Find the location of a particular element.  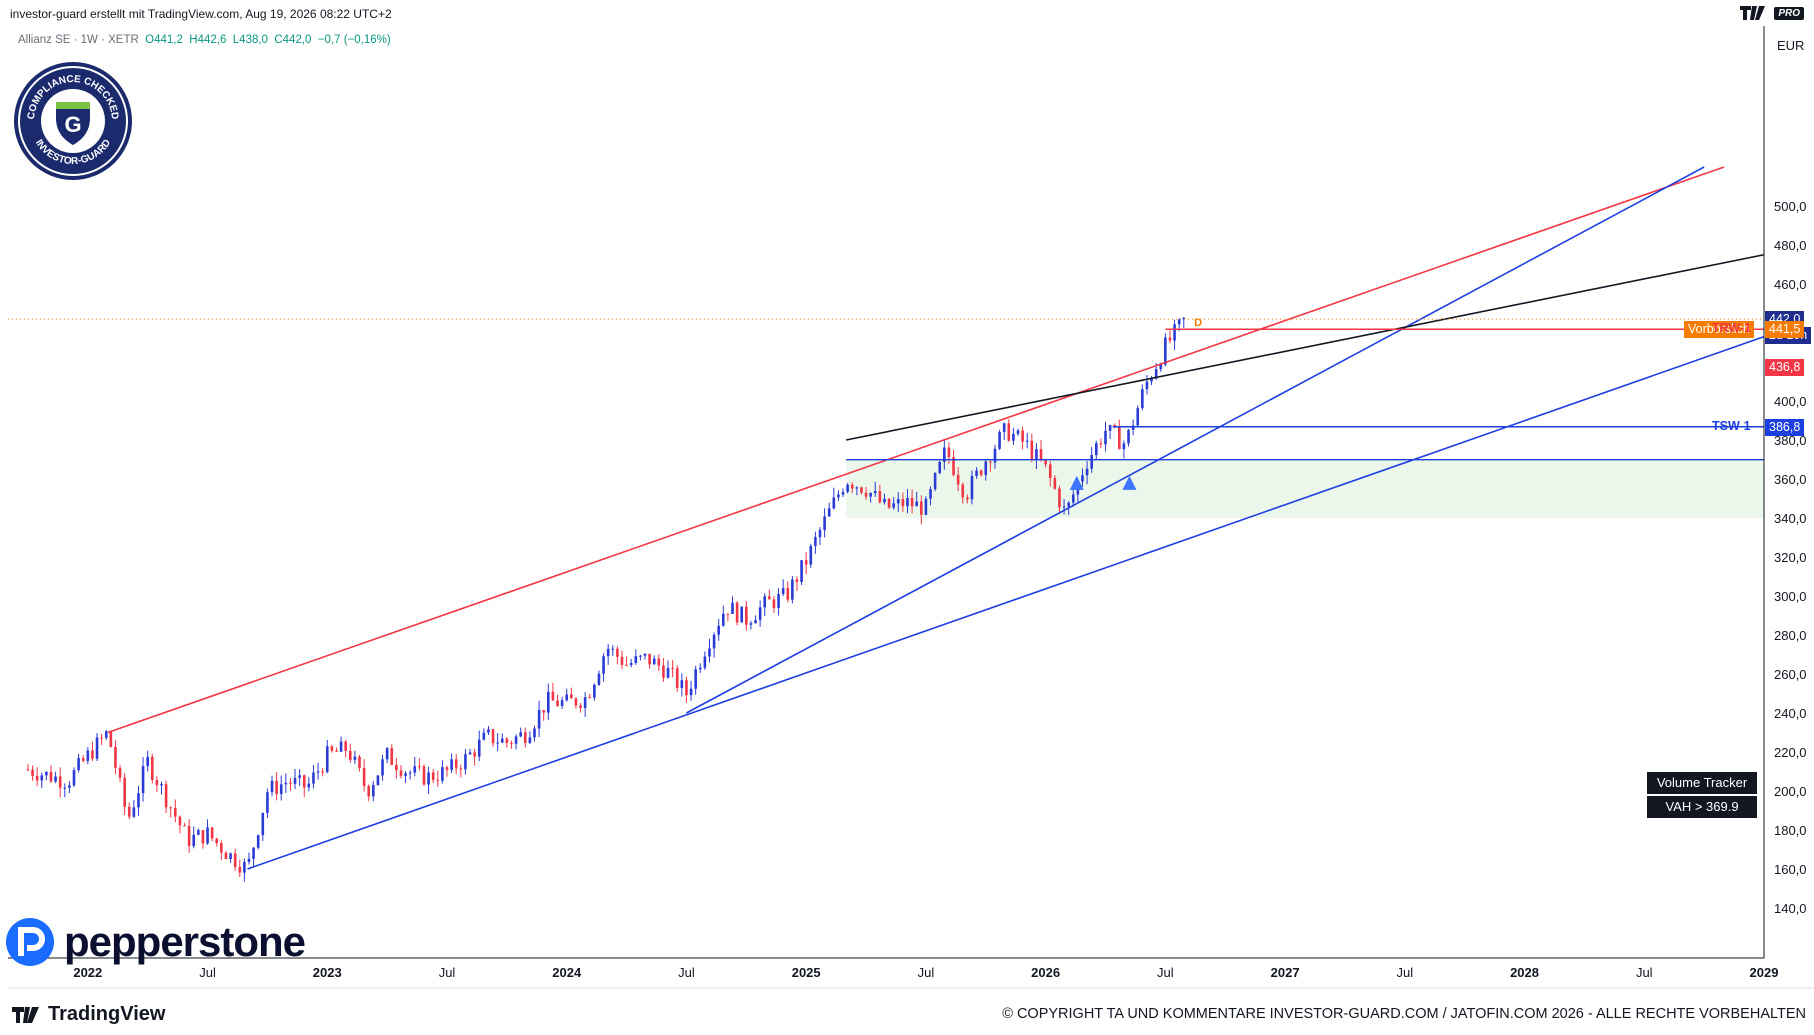

tradingview-icon is located at coordinates (1753, 13).